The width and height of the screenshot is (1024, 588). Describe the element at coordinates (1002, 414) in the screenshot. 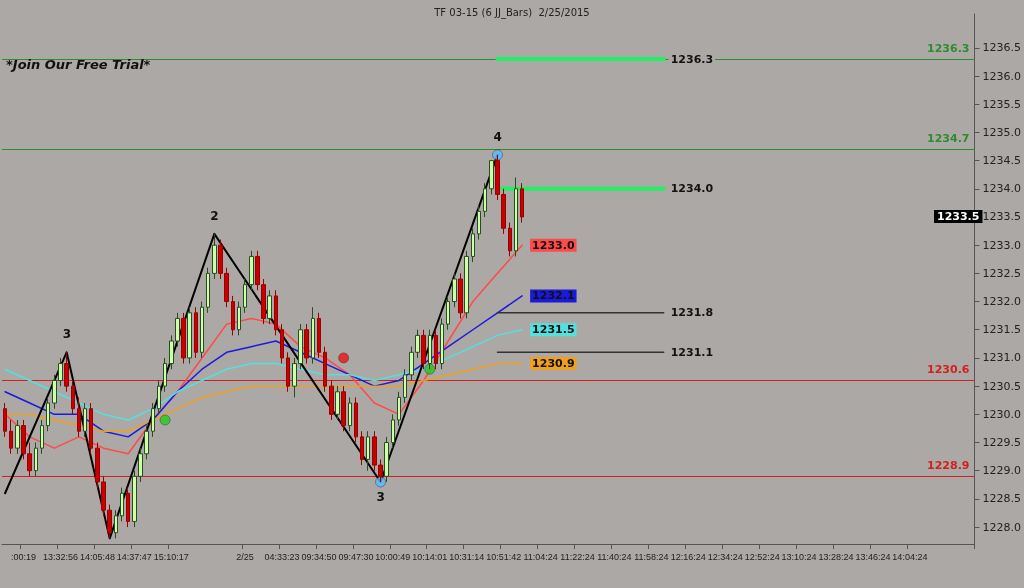

I see `y-tick-label: 1230.0` at that location.